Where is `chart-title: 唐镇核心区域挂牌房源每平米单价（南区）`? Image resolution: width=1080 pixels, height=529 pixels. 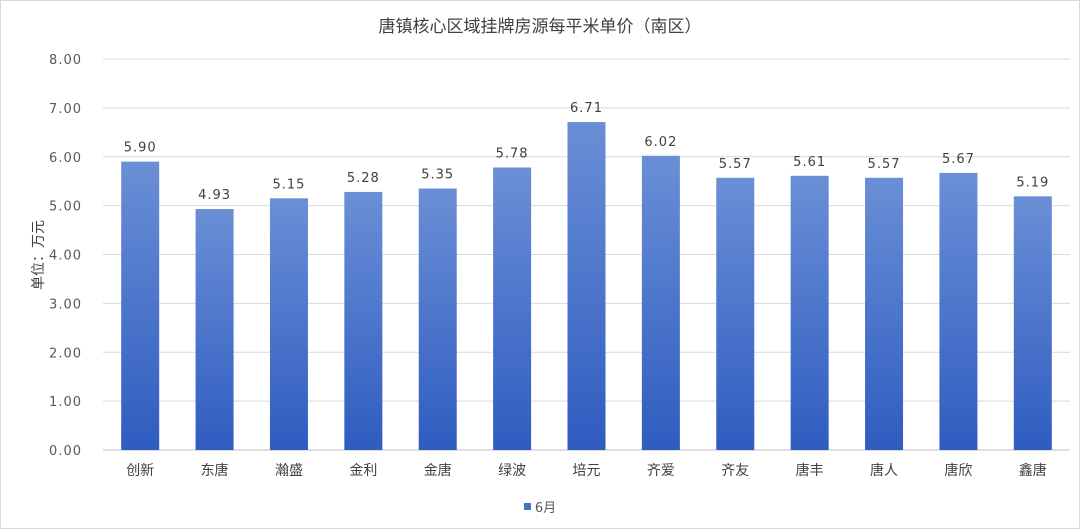
chart-title: 唐镇核心区域挂牌房源每平米单价（南区） is located at coordinates (540, 27).